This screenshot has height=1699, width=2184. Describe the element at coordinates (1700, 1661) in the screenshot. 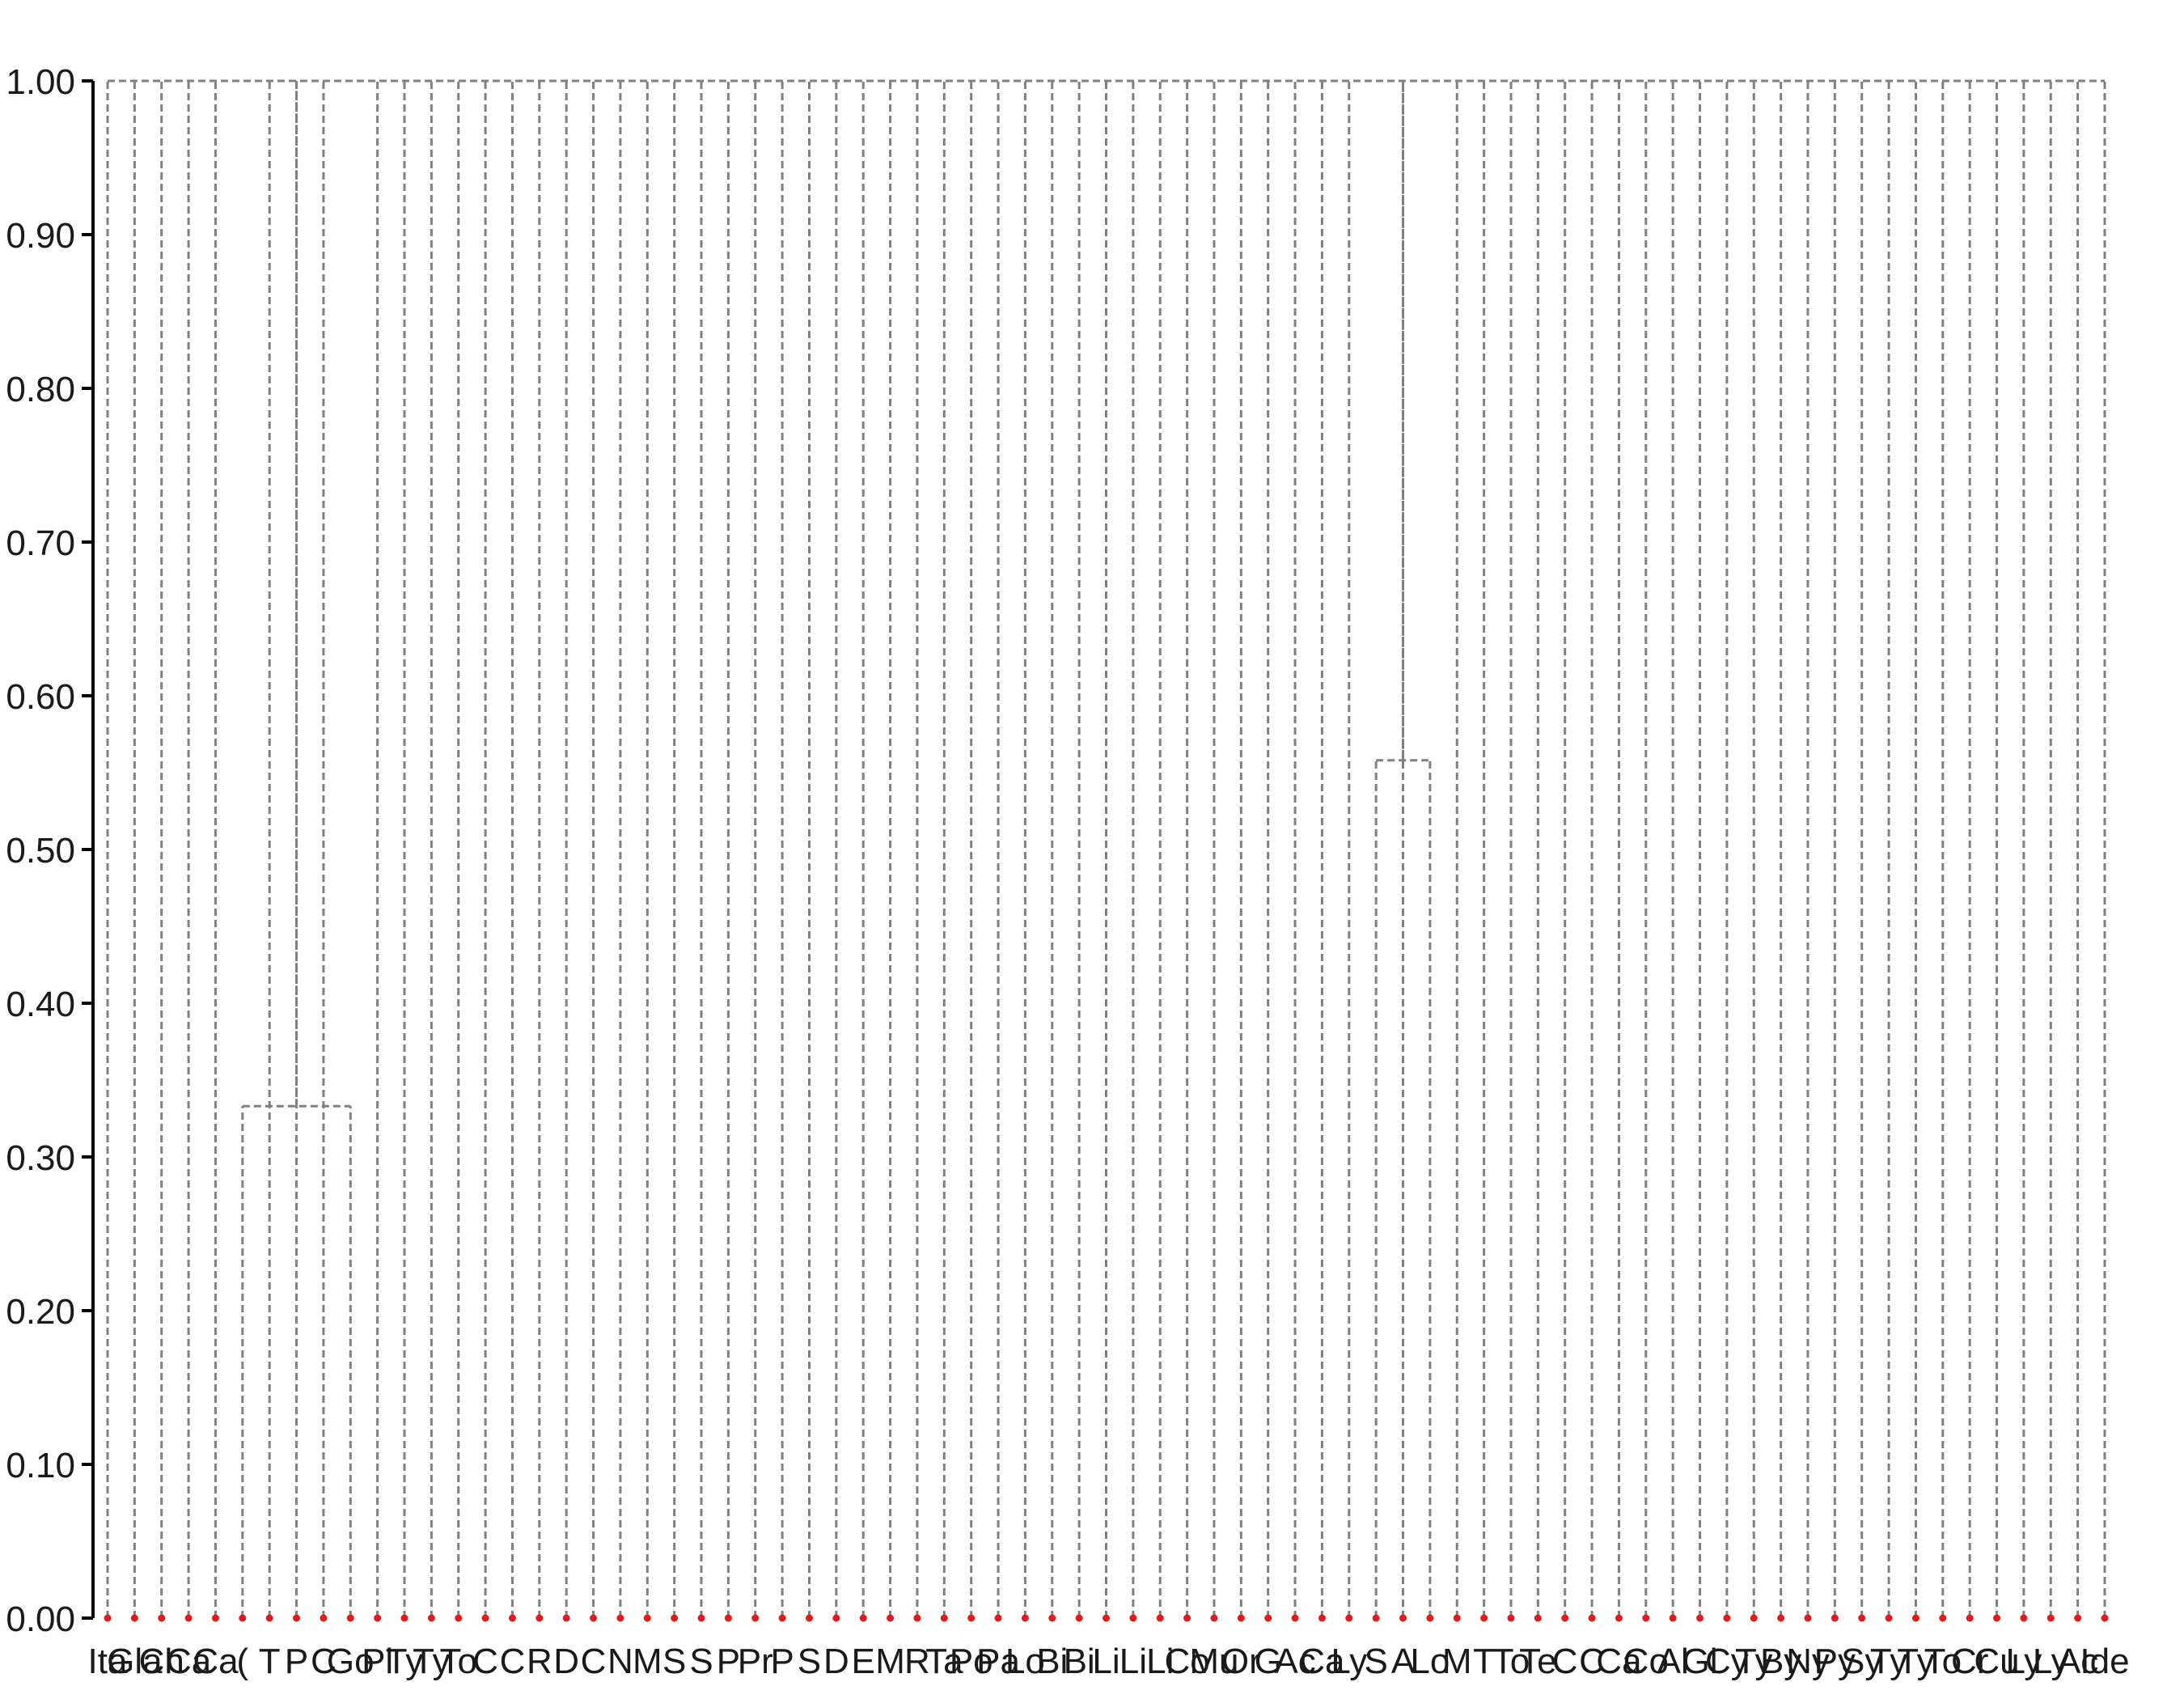

I see `leaf-label: Gl` at that location.